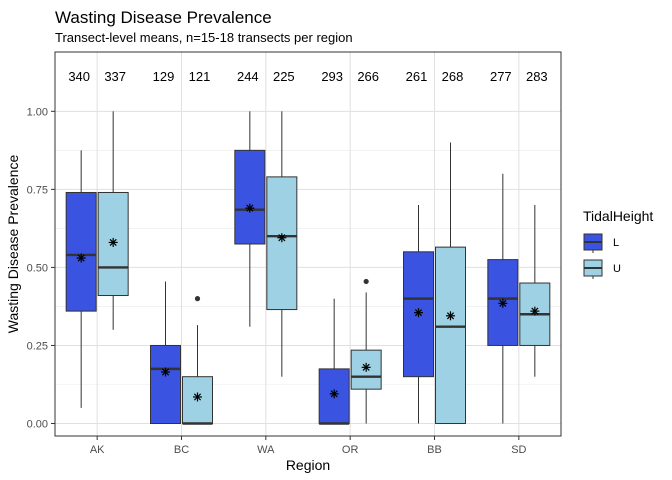 Image resolution: width=672 pixels, height=480 pixels. What do you see at coordinates (113, 220) in the screenshot?
I see `box-AK-U` at bounding box center [113, 220].